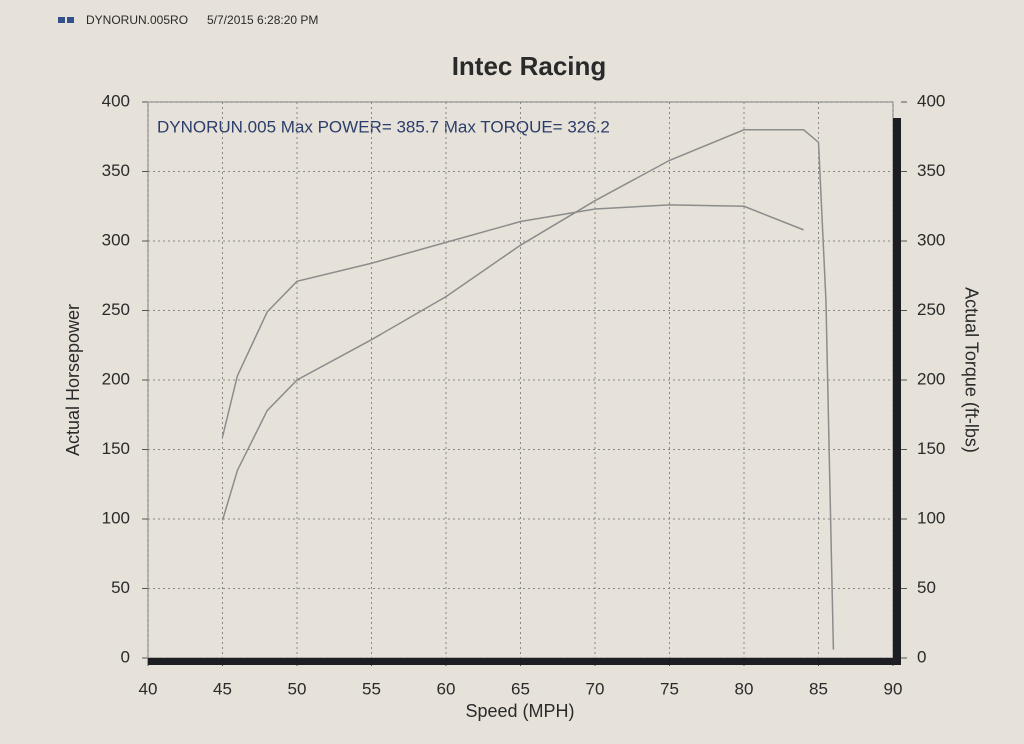 The width and height of the screenshot is (1024, 744). Describe the element at coordinates (148, 688) in the screenshot. I see `x-tick-label: 40` at that location.